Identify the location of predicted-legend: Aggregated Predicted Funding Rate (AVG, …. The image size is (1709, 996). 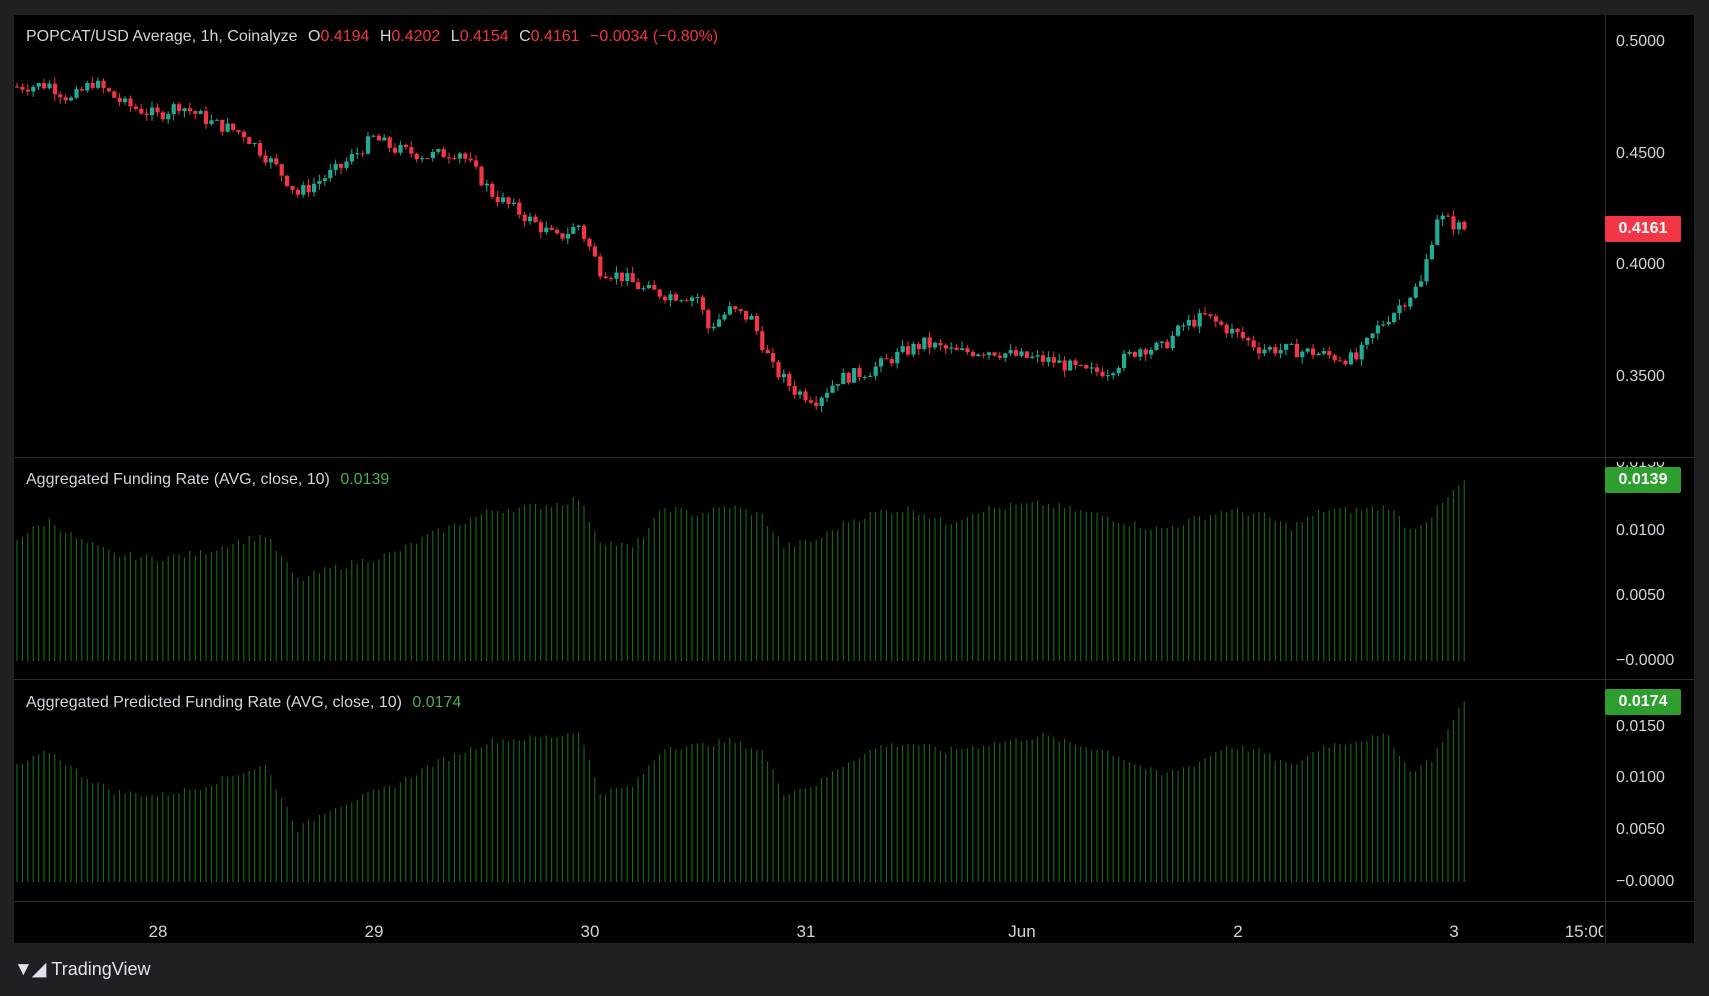
(246, 703).